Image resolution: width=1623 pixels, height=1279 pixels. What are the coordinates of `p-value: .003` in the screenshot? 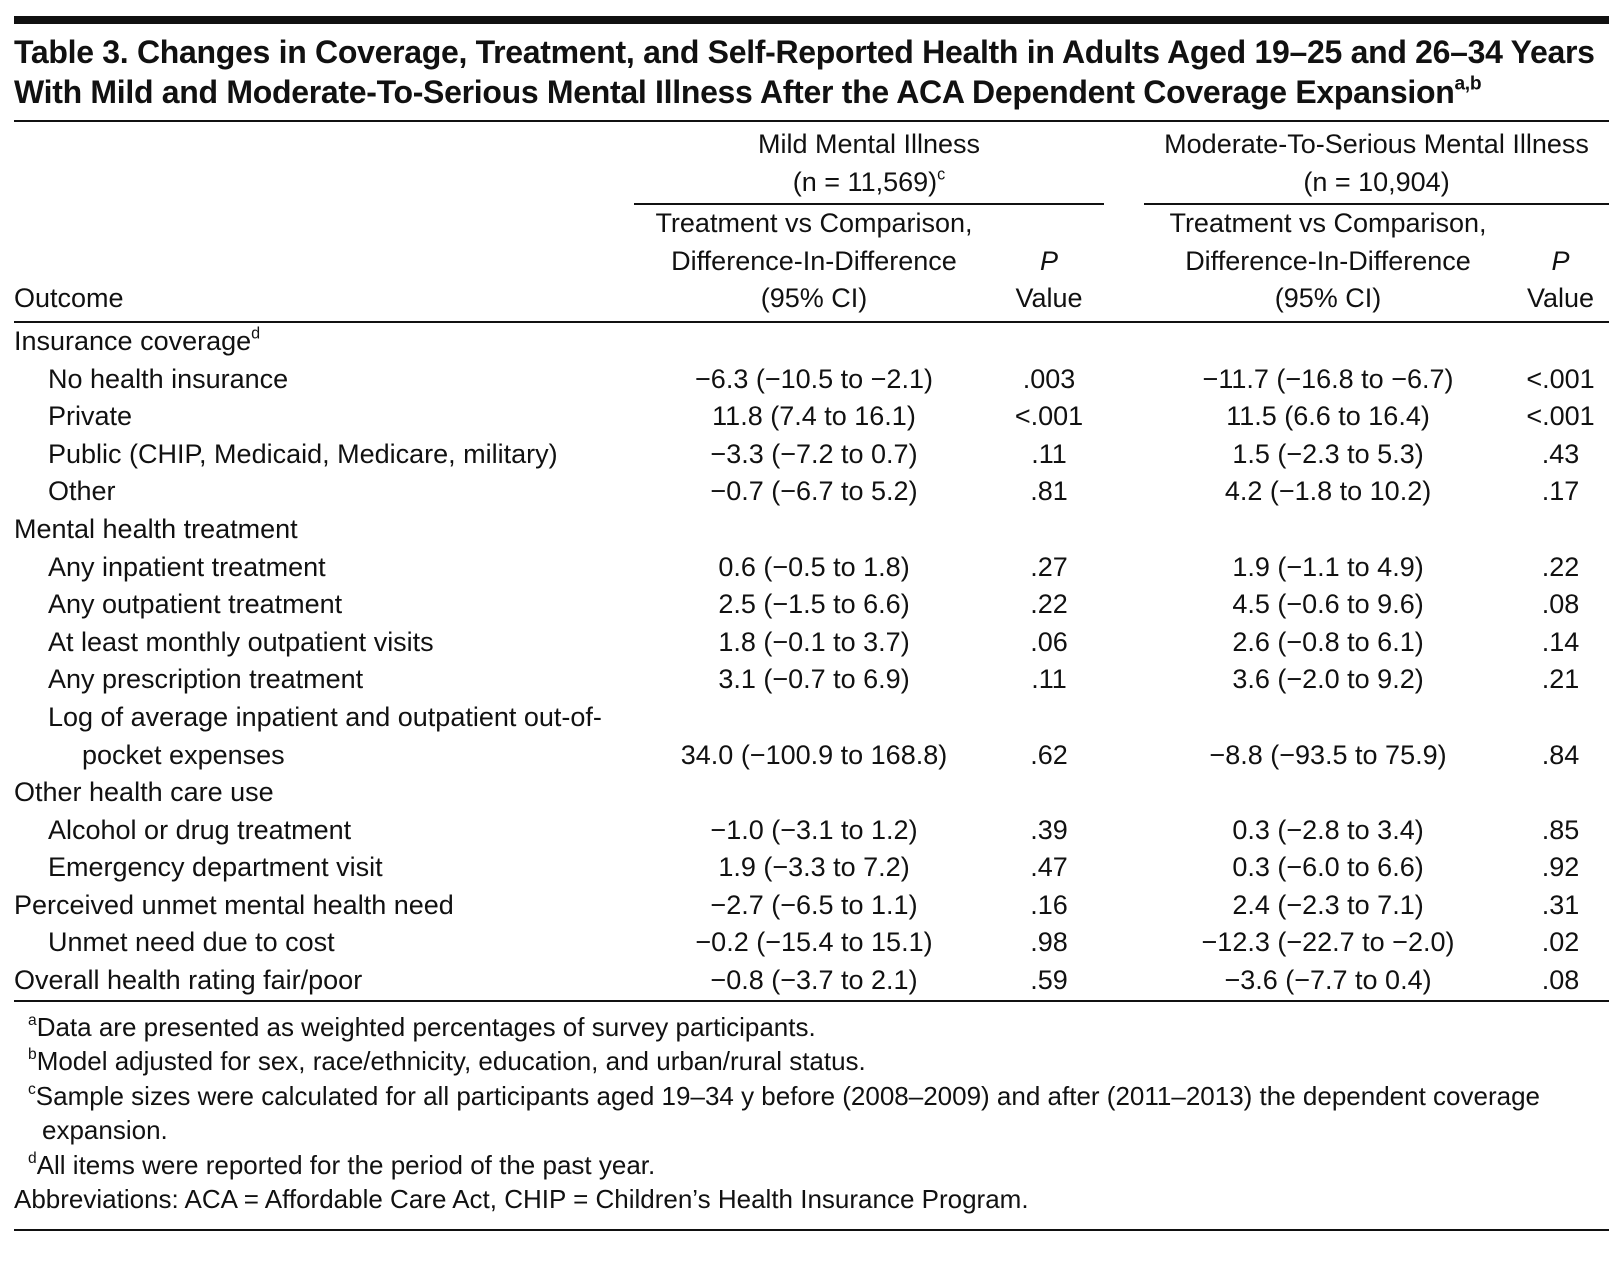 It's located at (1049, 378).